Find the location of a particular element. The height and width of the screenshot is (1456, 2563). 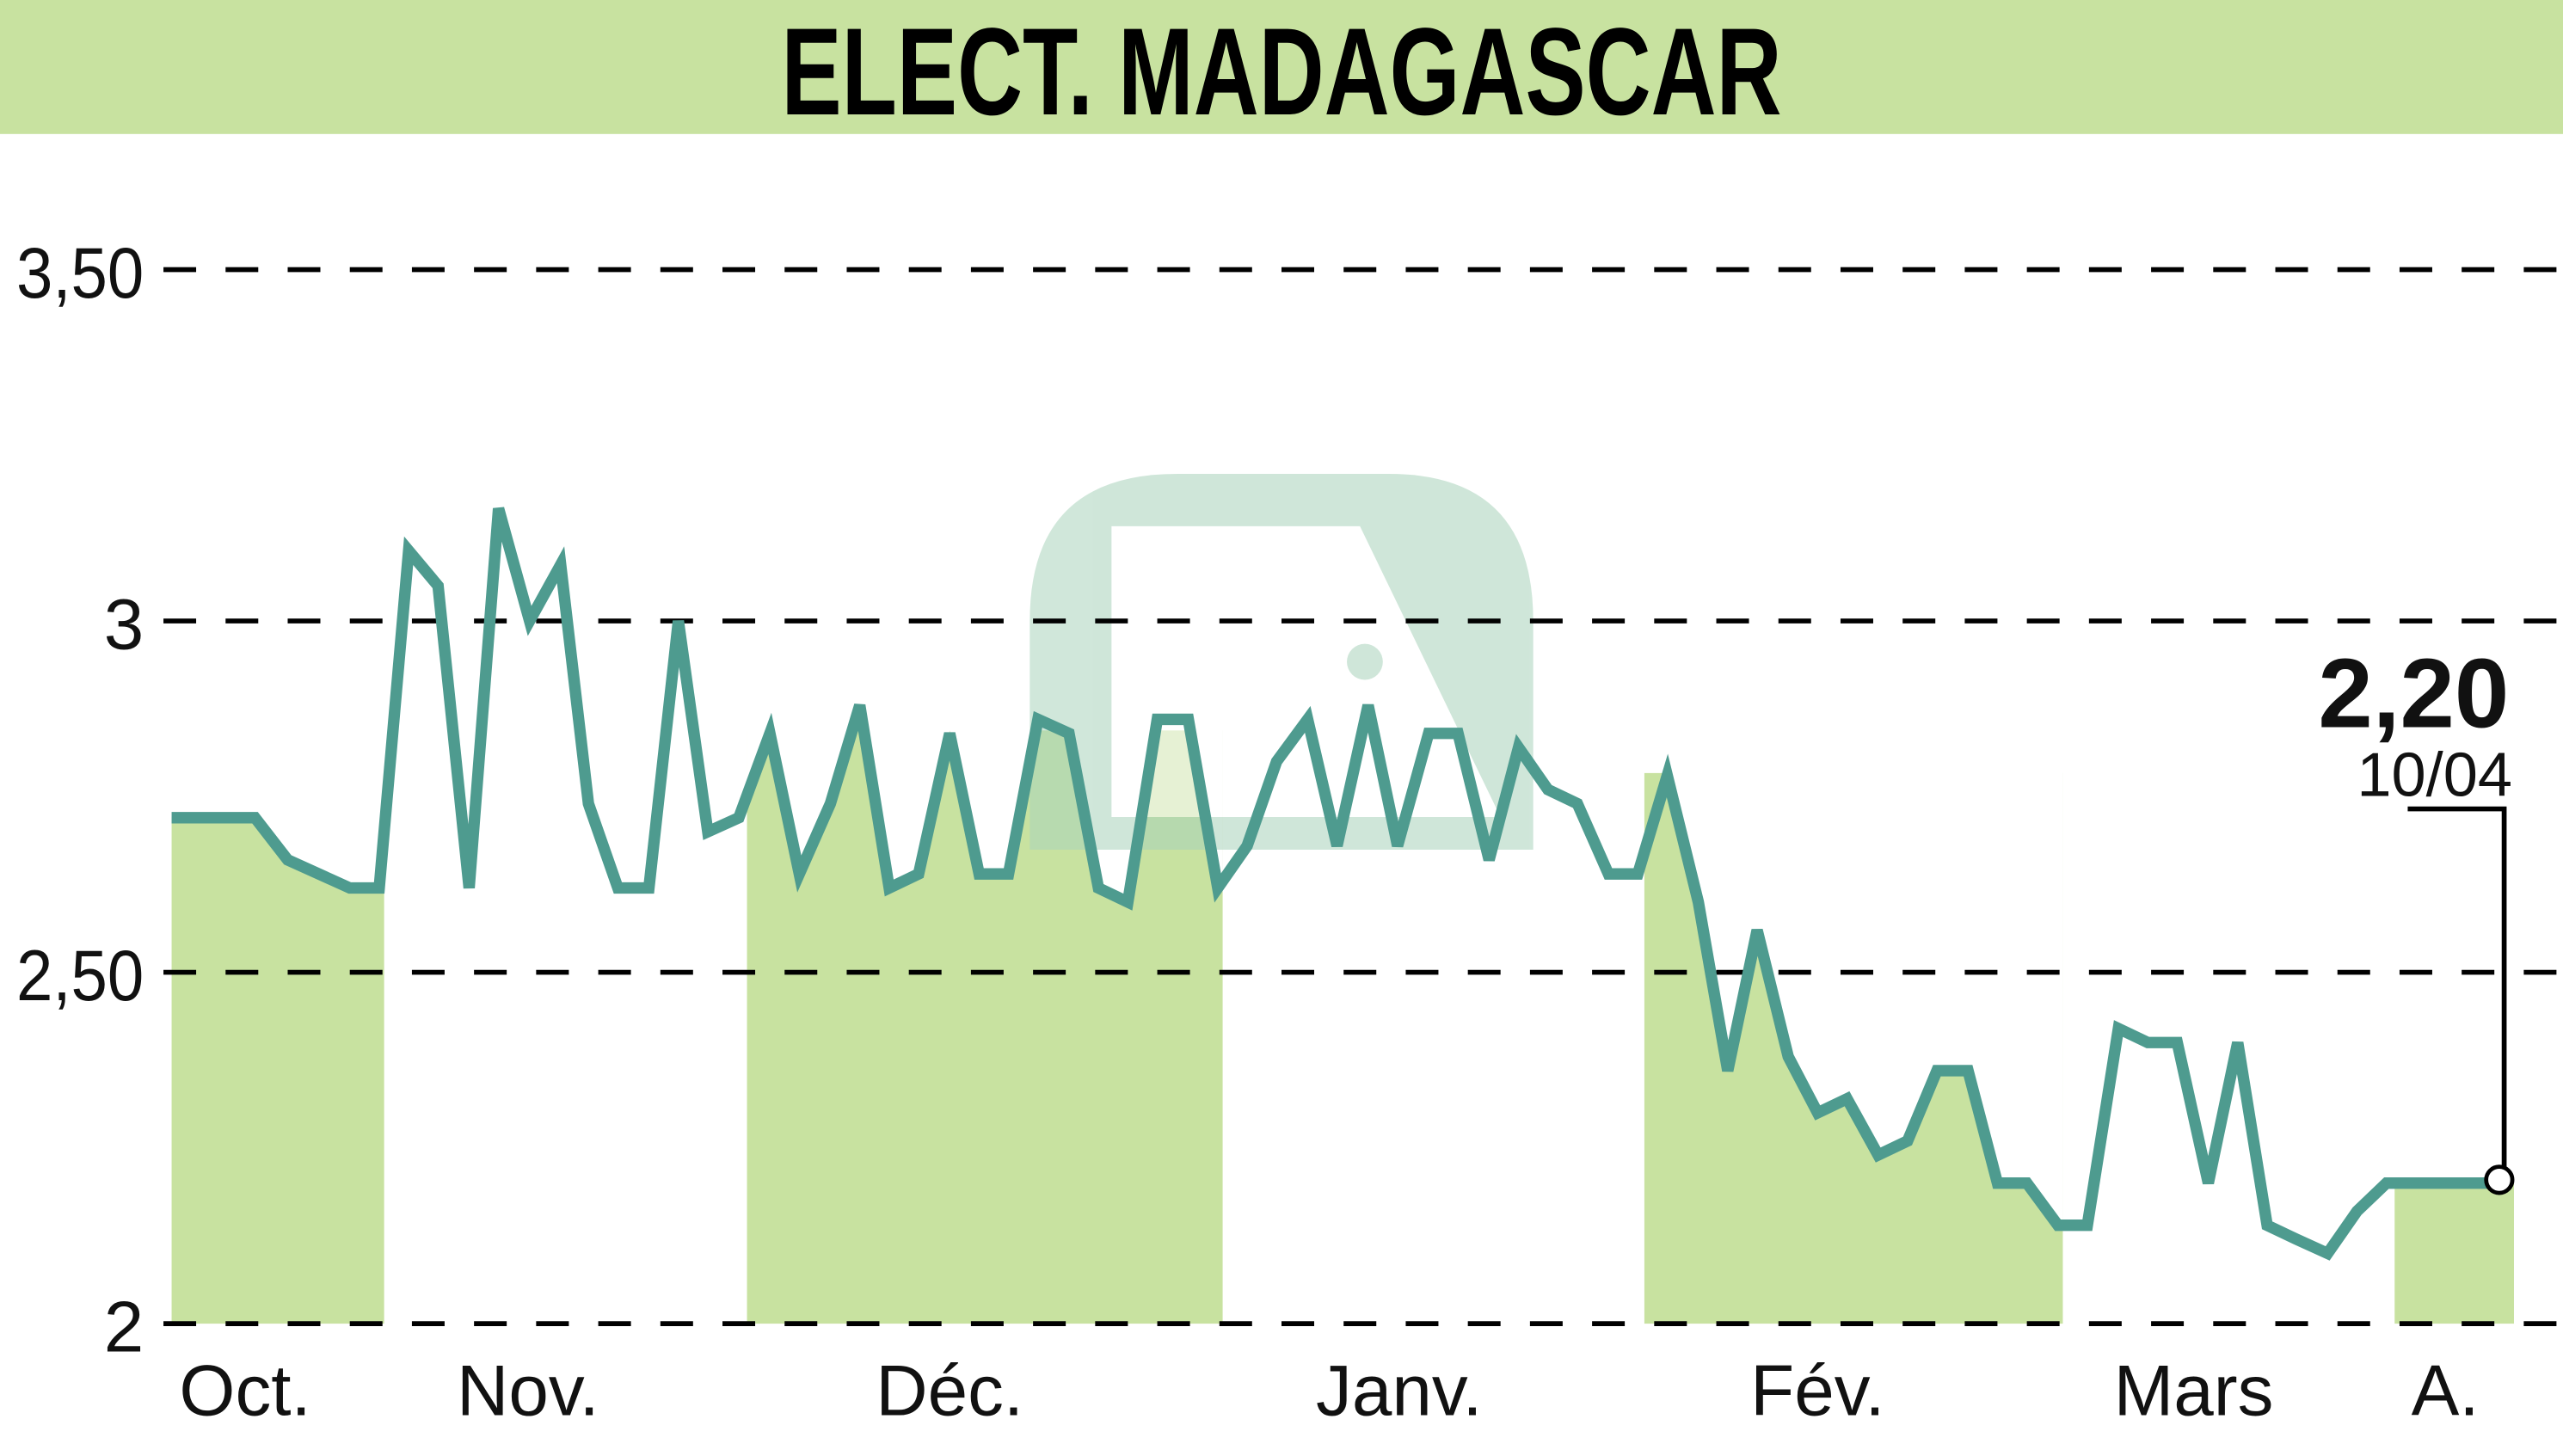

last-price-callout: 2,20 10/04 is located at coordinates (2416, 917).